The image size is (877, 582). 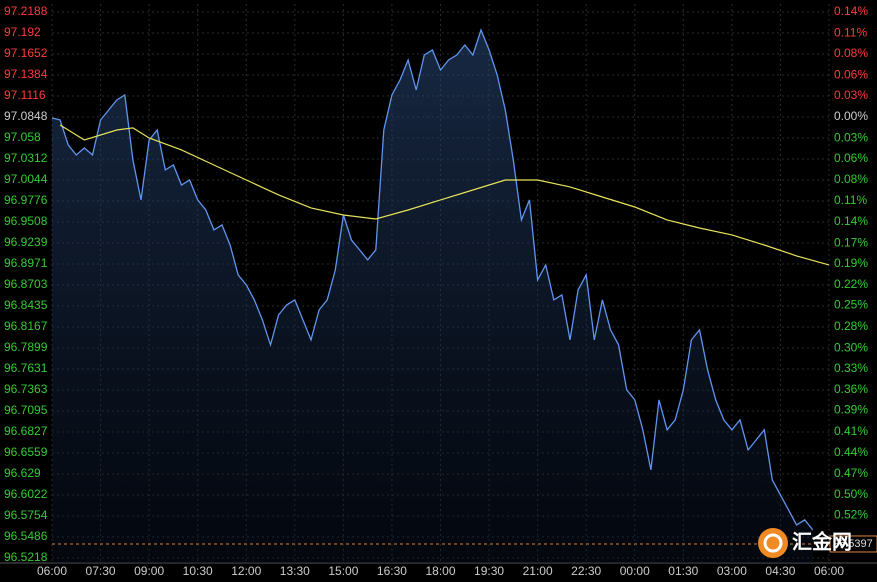 What do you see at coordinates (26, 179) in the screenshot?
I see `y-tick-label: 97.0044` at bounding box center [26, 179].